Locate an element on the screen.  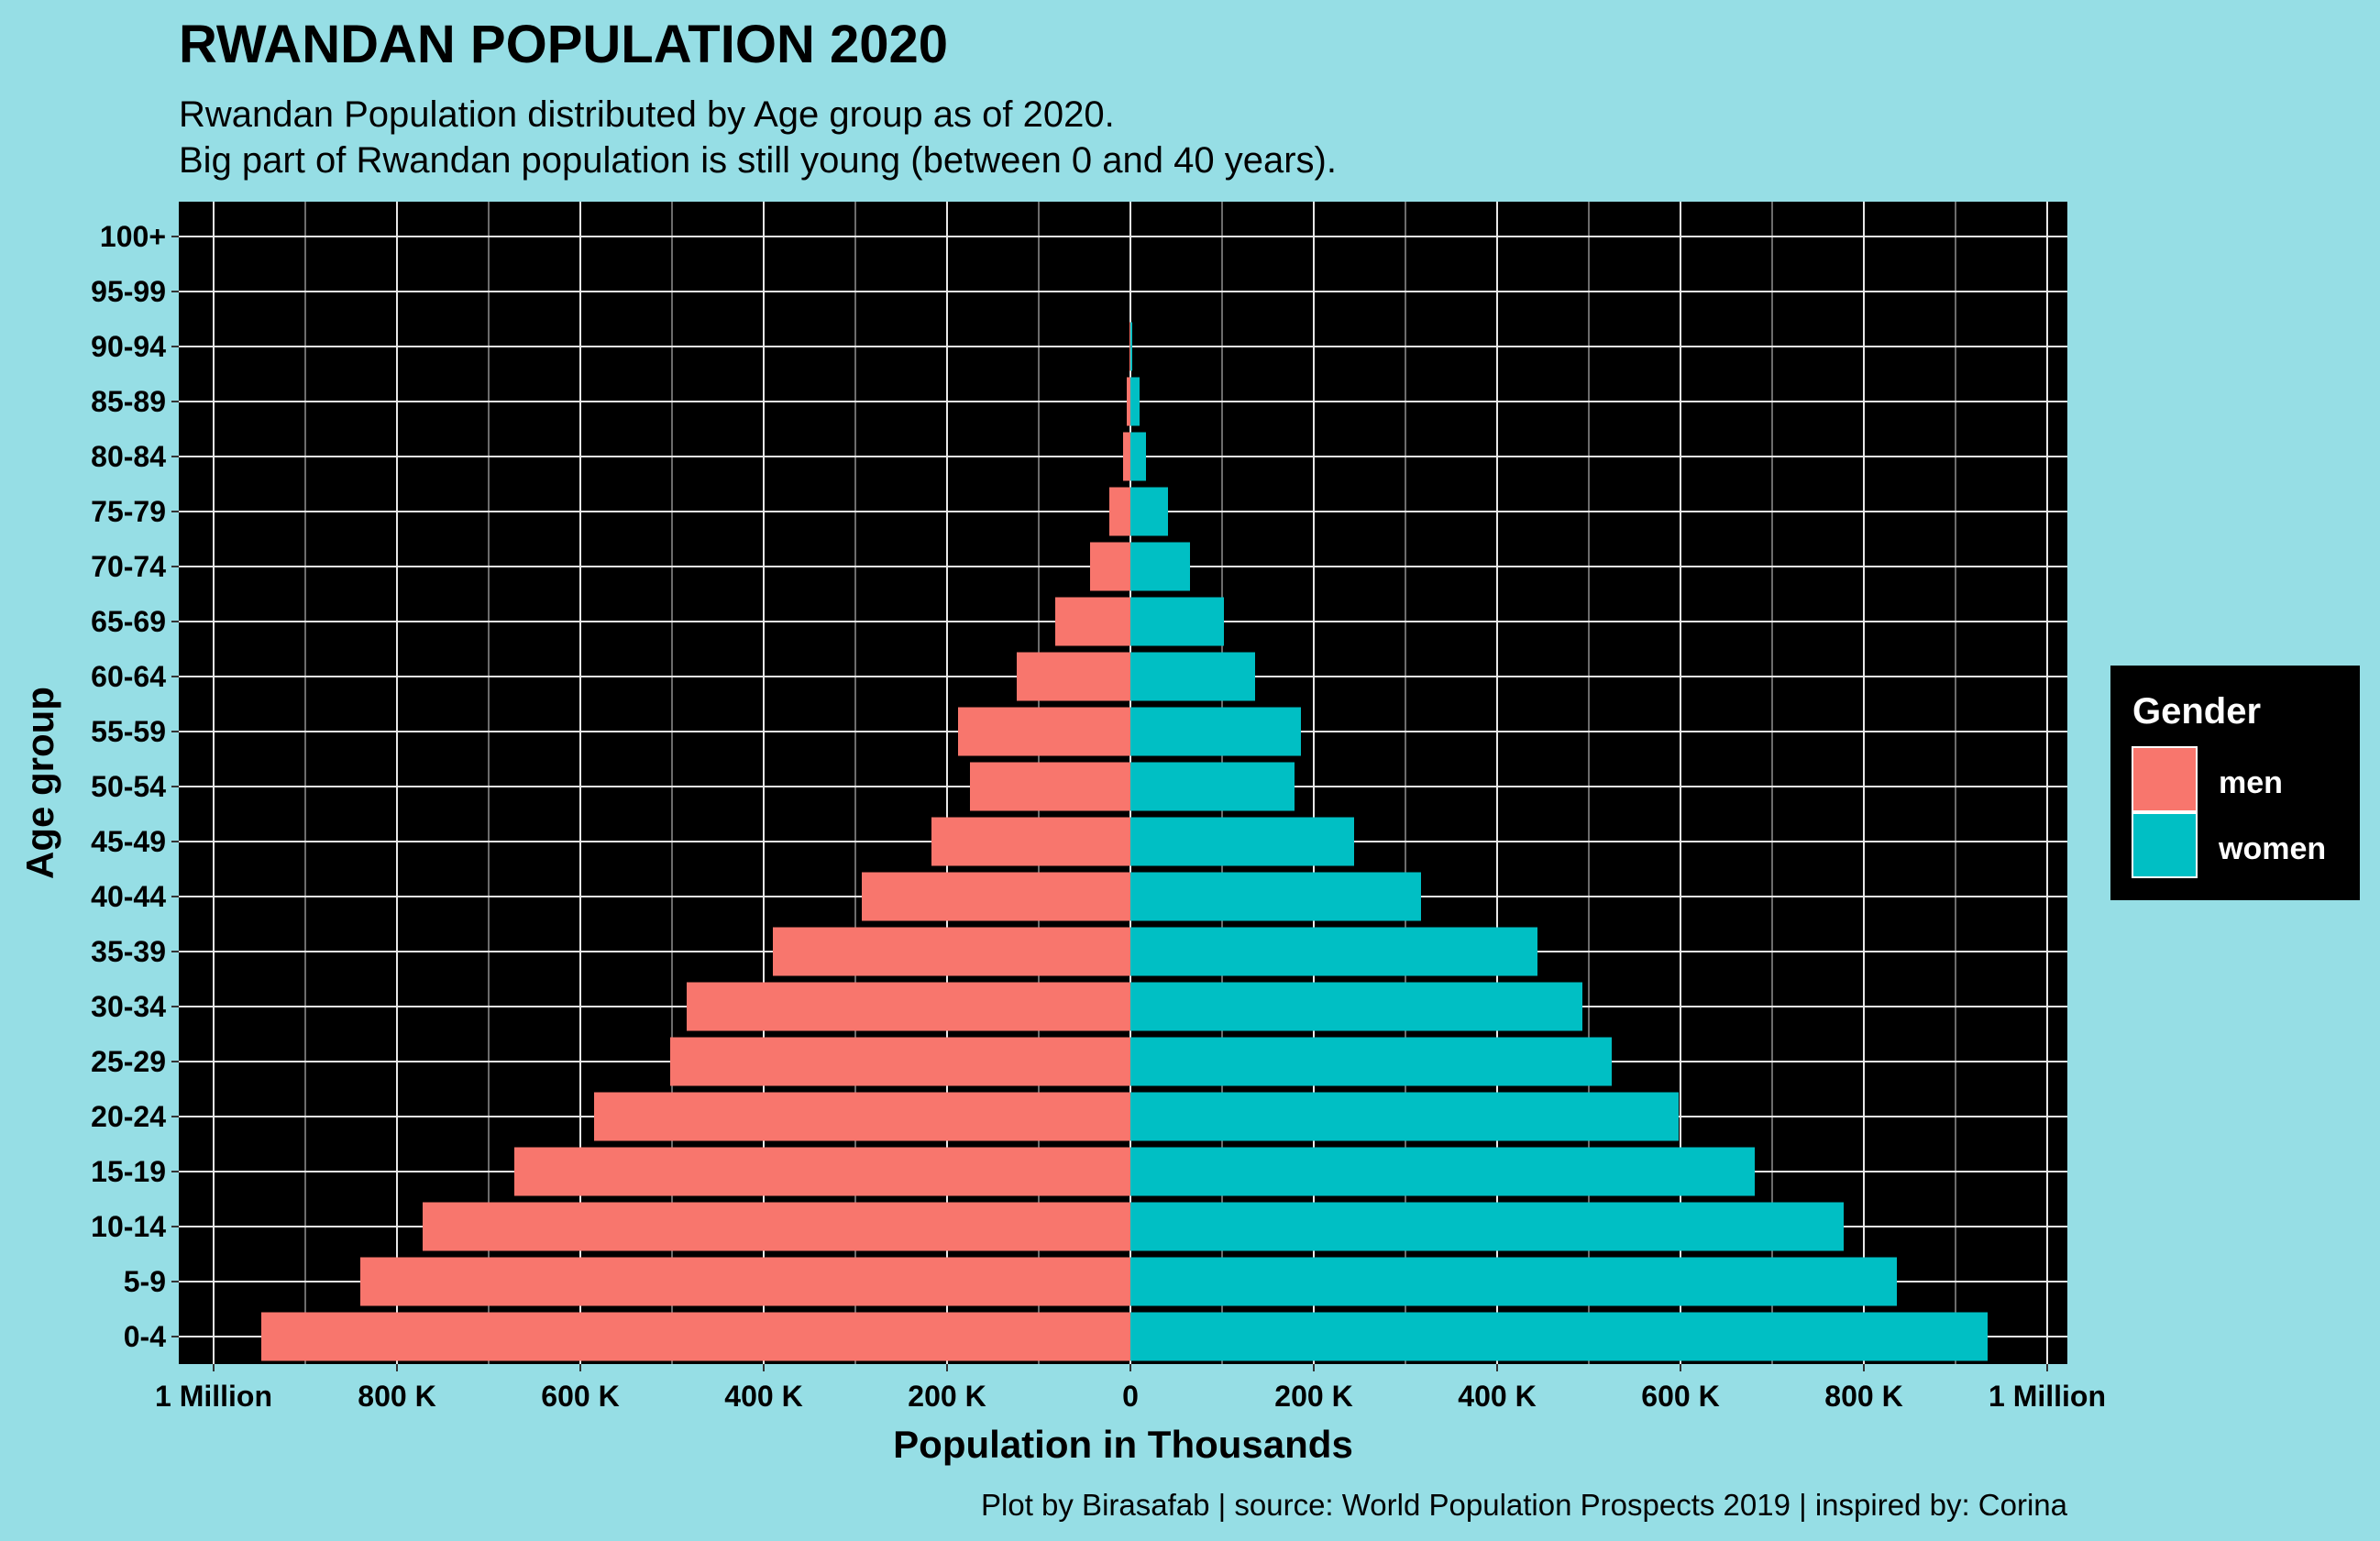
y-tick-label: 10-14 is located at coordinates (128, 1226).